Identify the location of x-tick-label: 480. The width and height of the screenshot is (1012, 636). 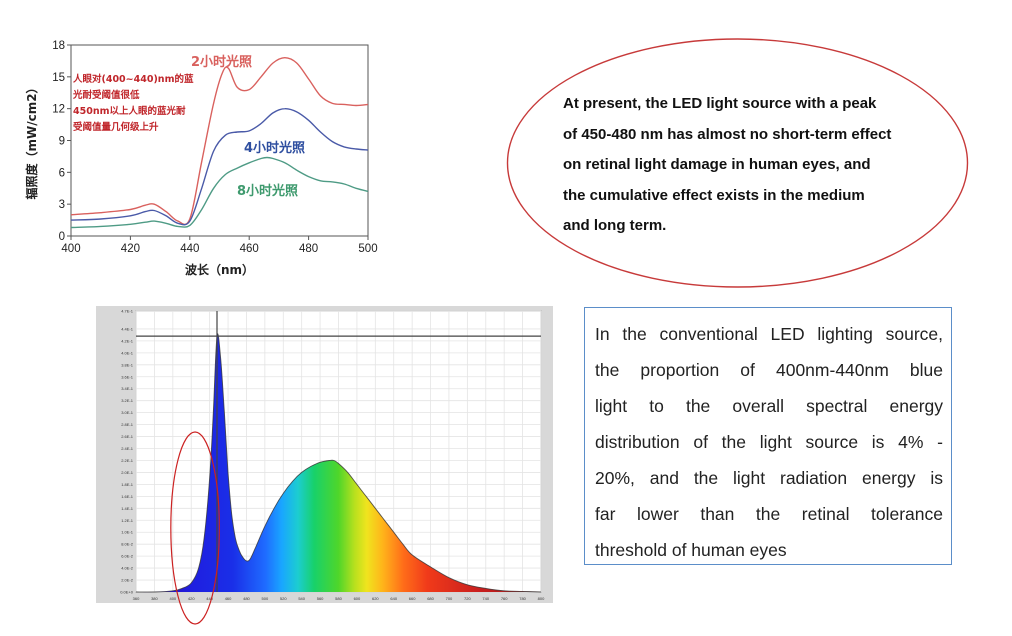
(308, 249).